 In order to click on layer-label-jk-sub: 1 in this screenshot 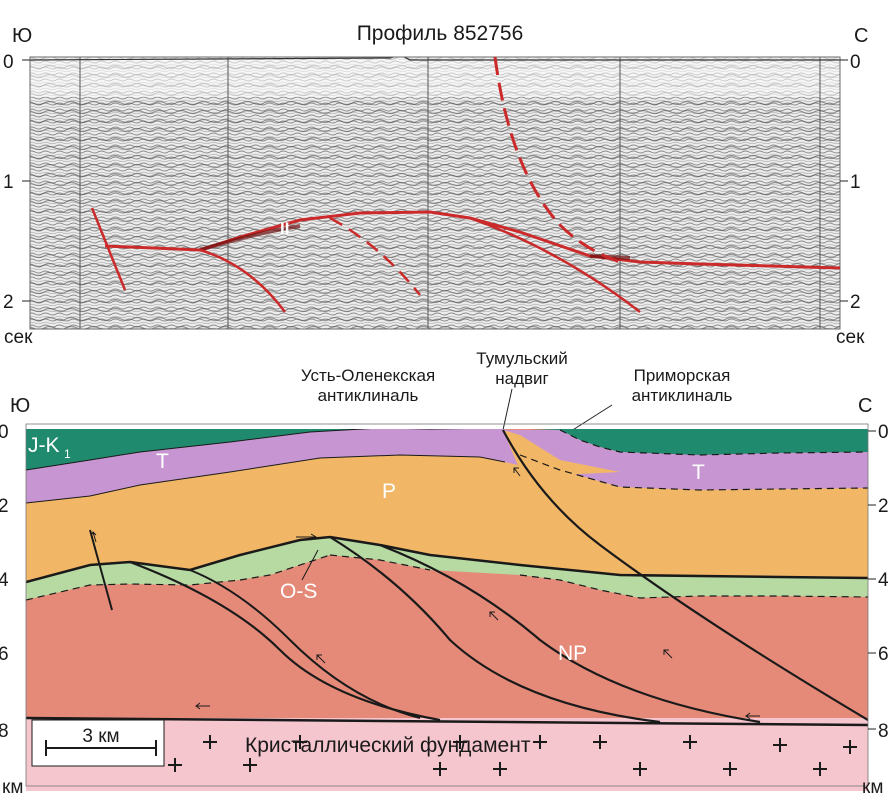, I will do `click(67, 454)`.